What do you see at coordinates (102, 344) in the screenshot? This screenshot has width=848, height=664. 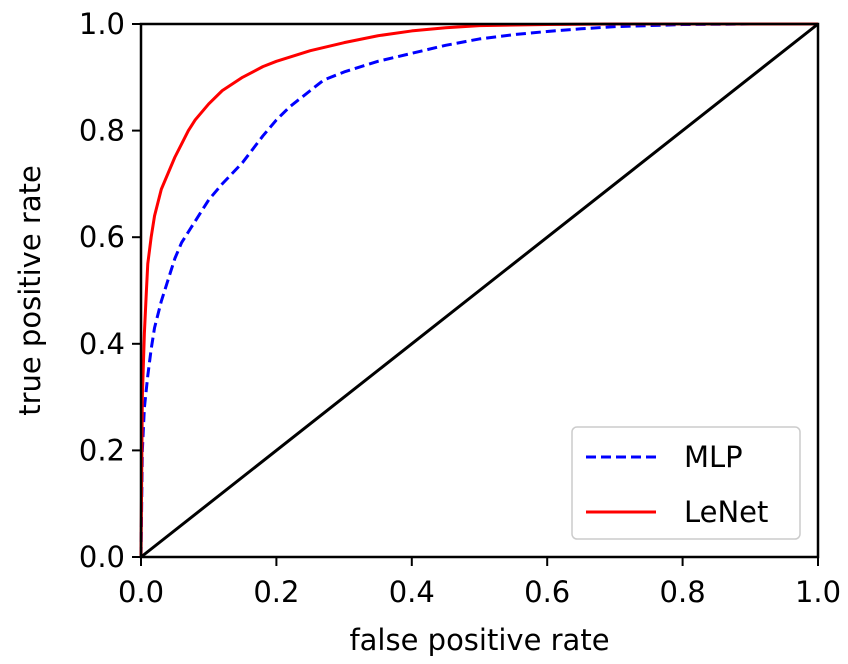 I see `y-tick-label: 0.4` at bounding box center [102, 344].